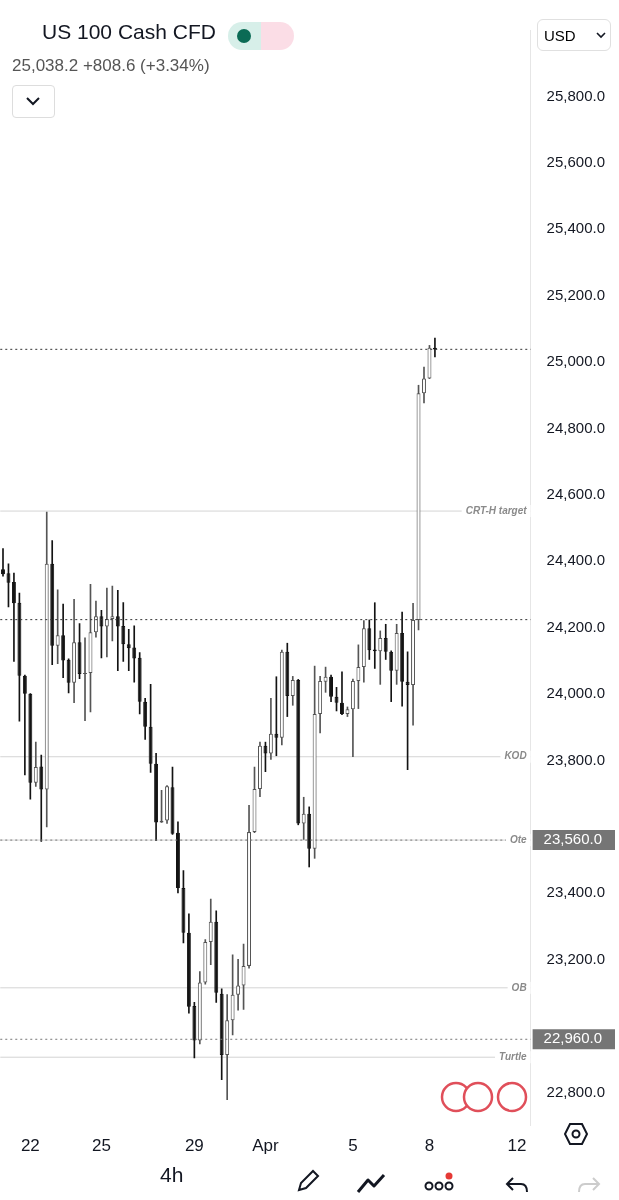 The height and width of the screenshot is (1200, 619). I want to click on x-tick-label: Apr, so click(265, 1146).